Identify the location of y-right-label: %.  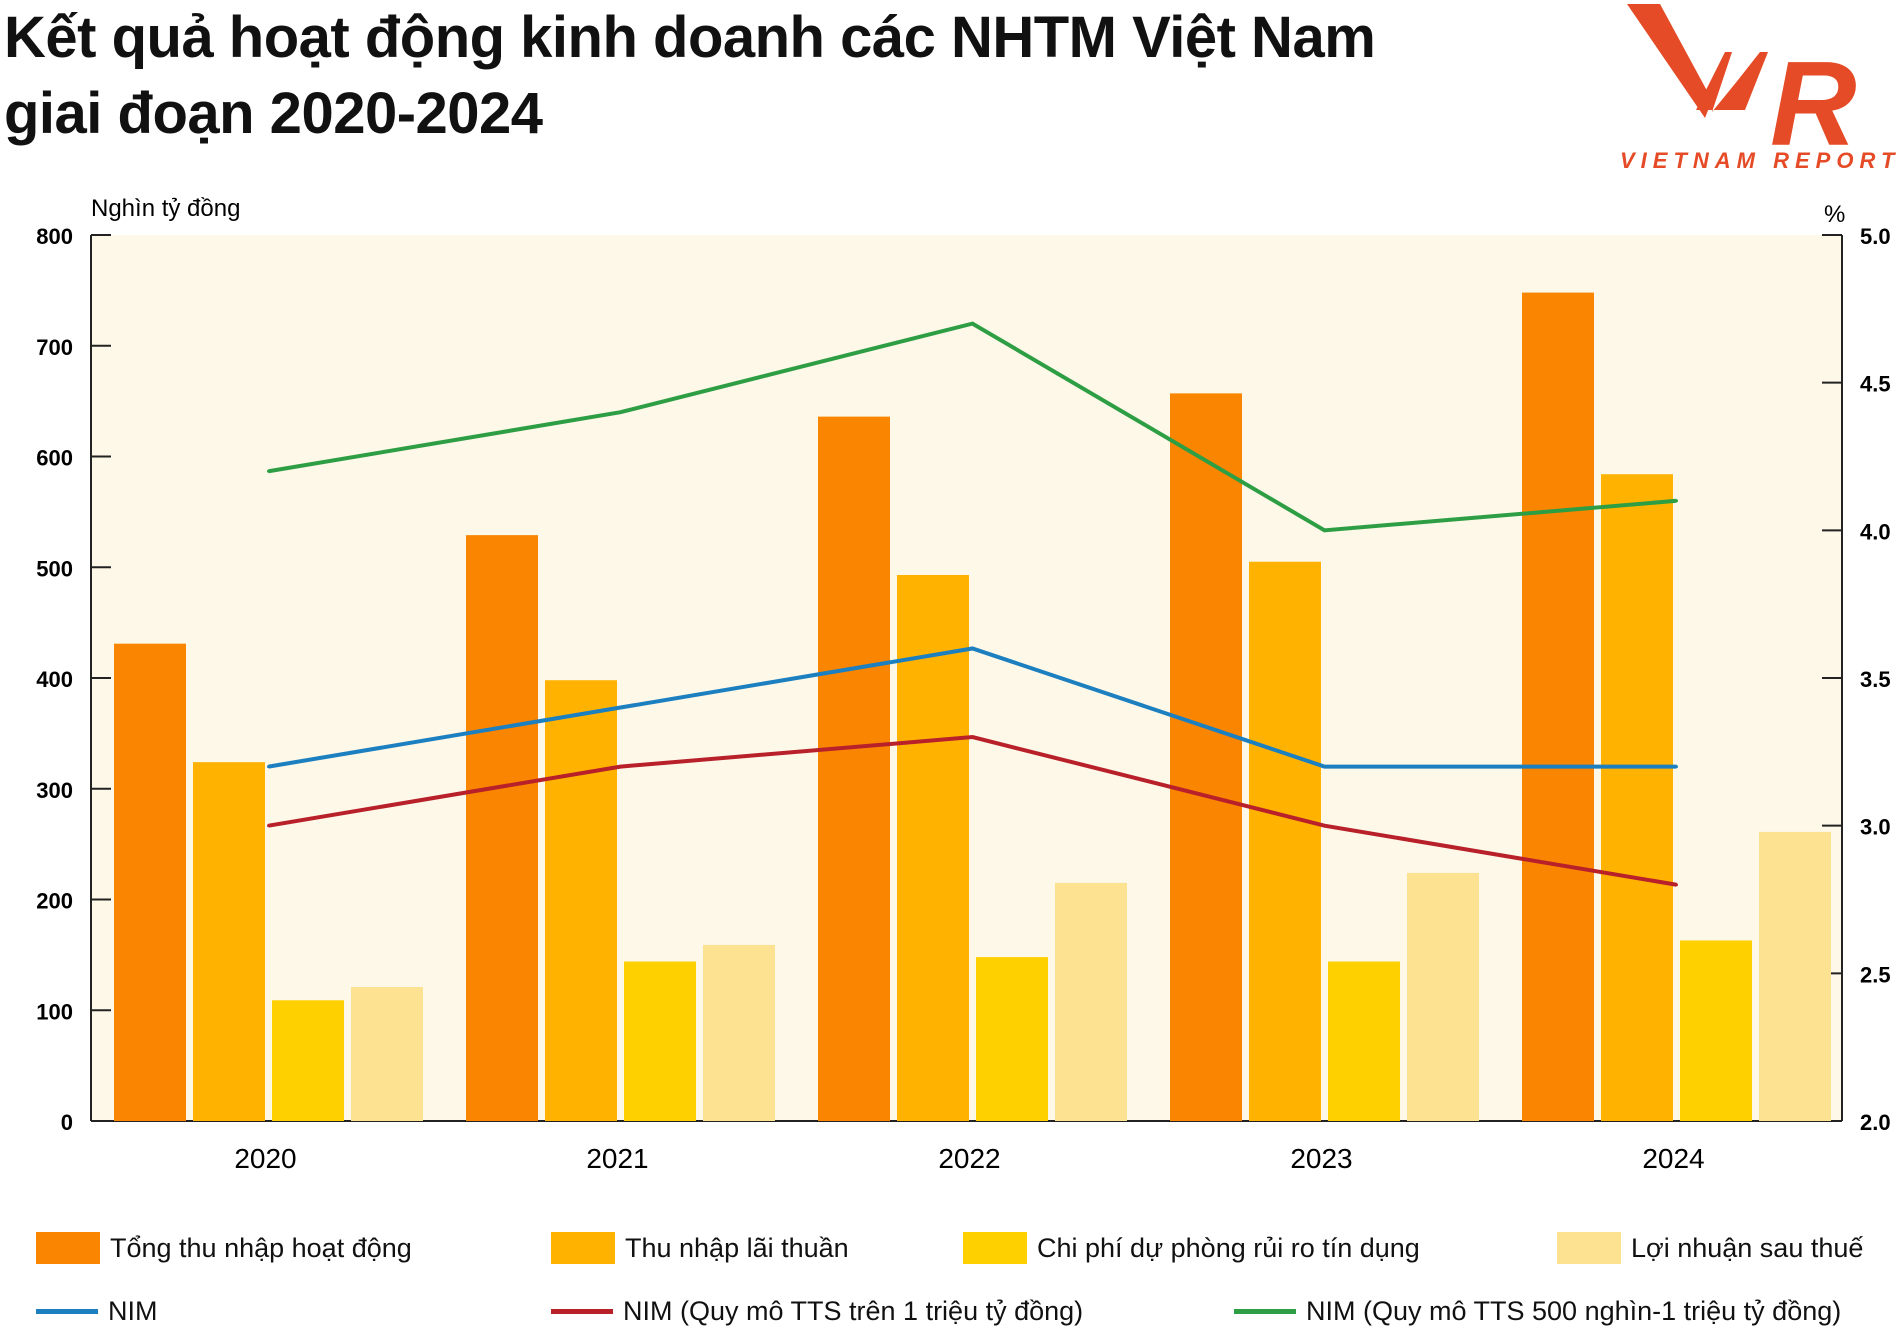
(1834, 214).